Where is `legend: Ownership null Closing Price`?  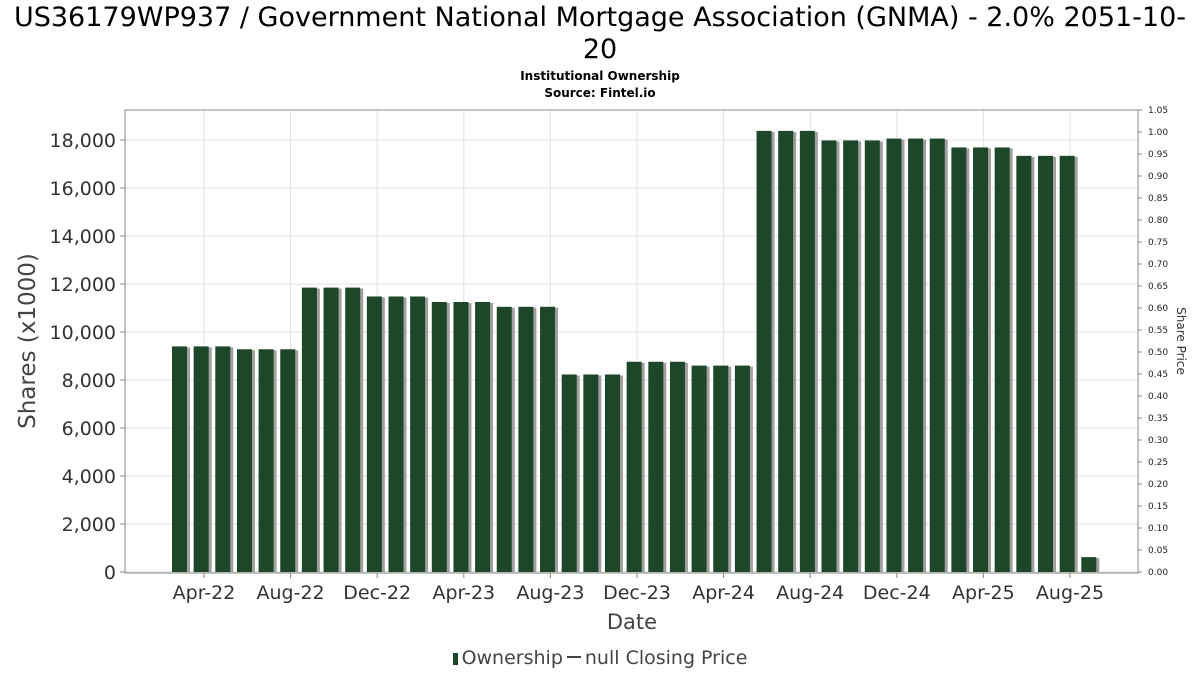
legend: Ownership null Closing Price is located at coordinates (600, 658).